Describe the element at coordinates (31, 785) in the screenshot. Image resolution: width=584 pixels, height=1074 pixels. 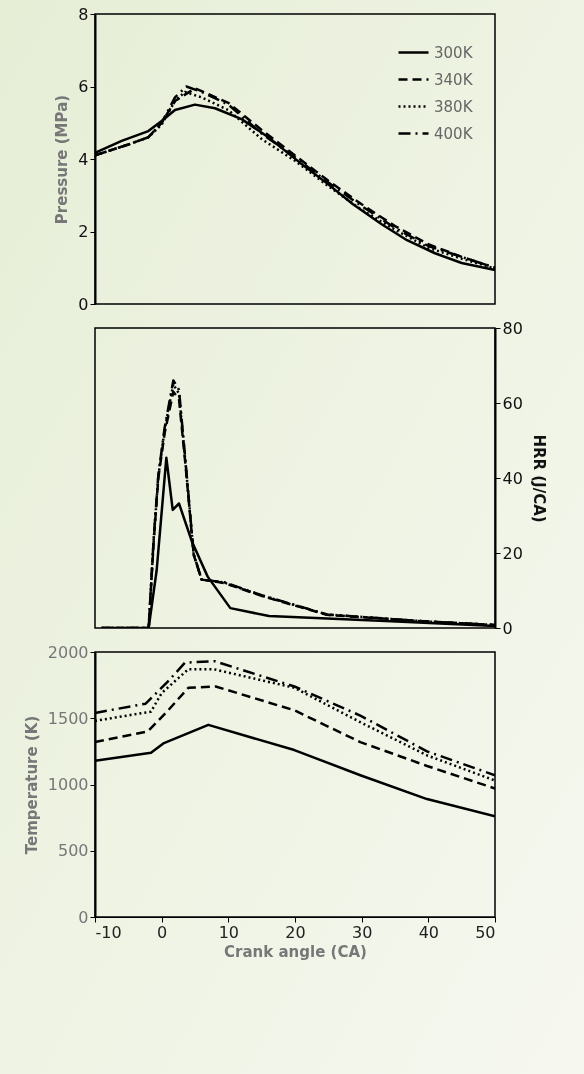
I see `y-axis-title: Temperature (K)` at that location.